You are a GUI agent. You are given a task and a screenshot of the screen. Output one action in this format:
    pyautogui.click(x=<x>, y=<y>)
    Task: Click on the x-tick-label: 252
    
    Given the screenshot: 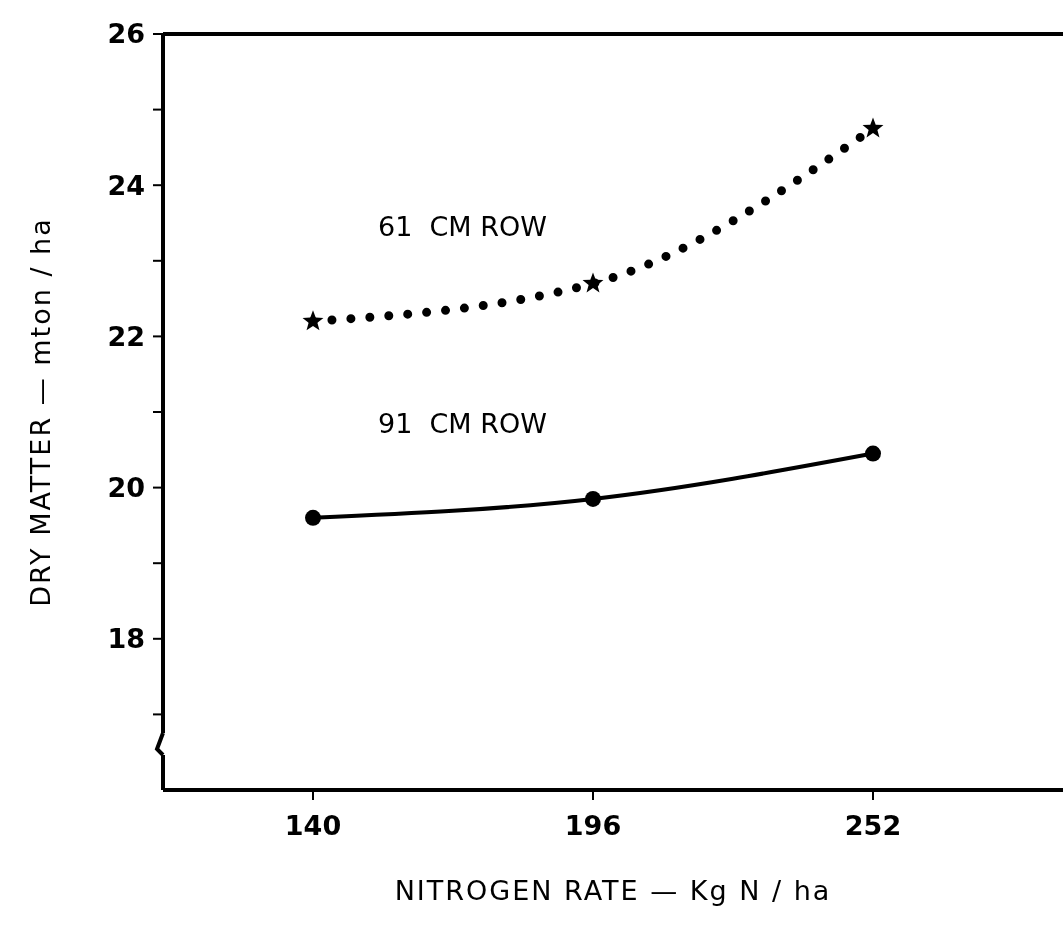 What is the action you would take?
    pyautogui.click(x=873, y=825)
    